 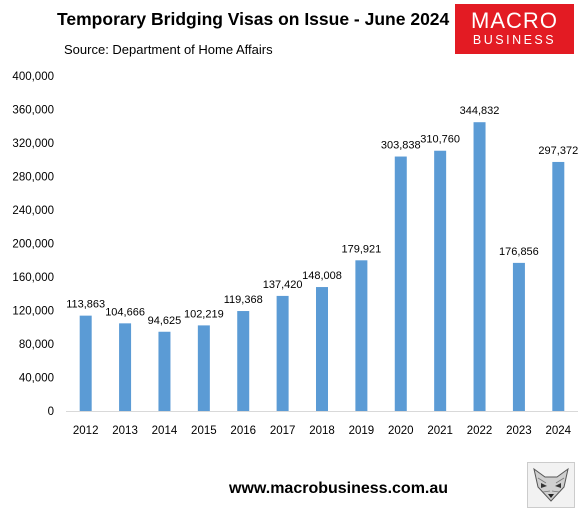 What do you see at coordinates (33, 144) in the screenshot?
I see `y-tick-label: 320,000` at bounding box center [33, 144].